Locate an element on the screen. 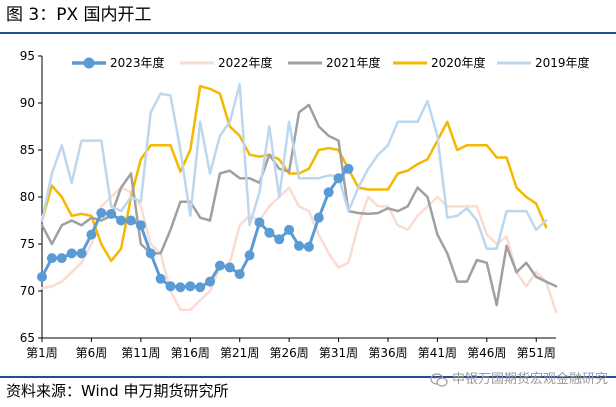  watermark-text: 申银万国期货宏观金融研究 is located at coordinates (529, 379).